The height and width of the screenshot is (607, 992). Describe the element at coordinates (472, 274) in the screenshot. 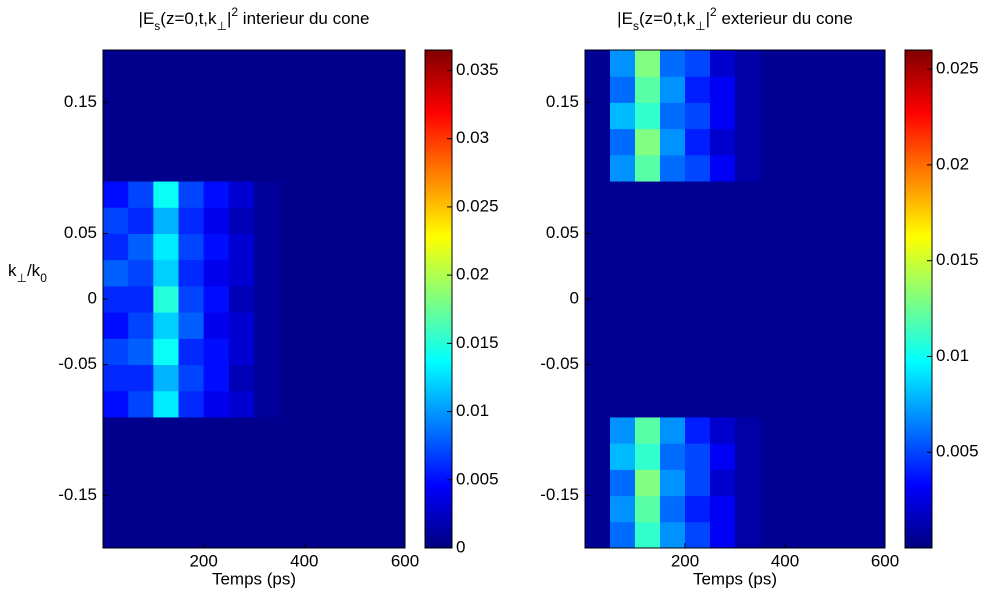

I see `colorbar-tick-label: 0.02` at that location.